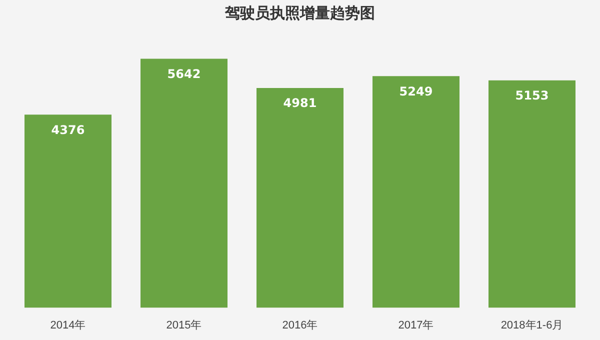  What do you see at coordinates (416, 91) in the screenshot?
I see `data-label: 5249` at bounding box center [416, 91].